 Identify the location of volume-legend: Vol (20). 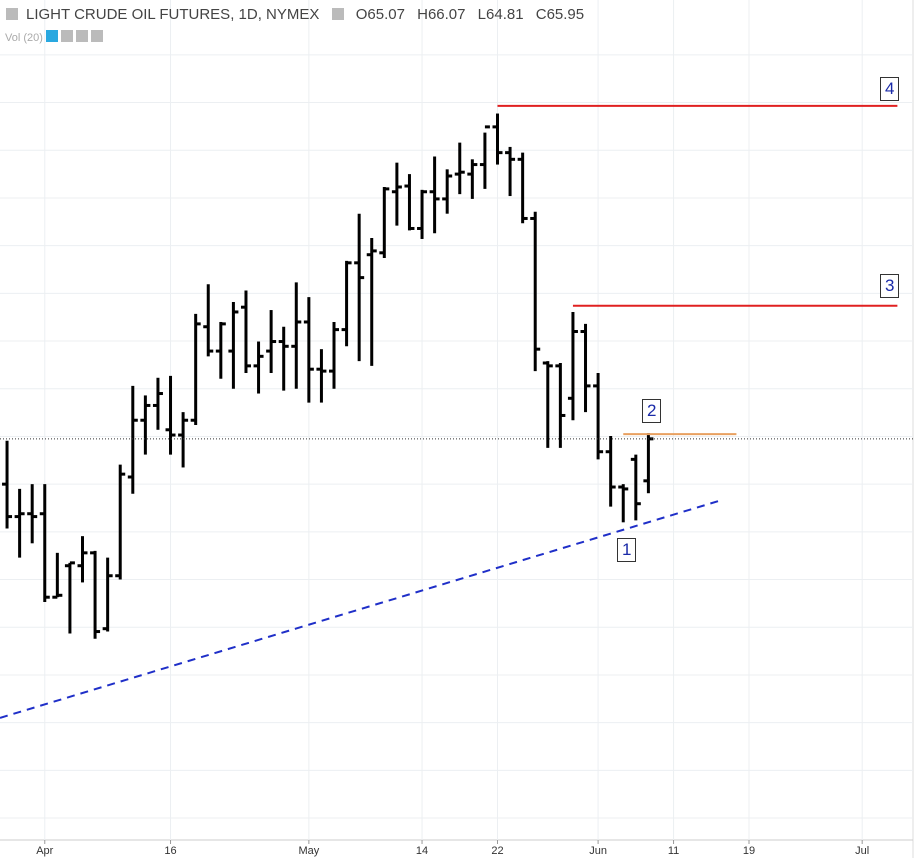
(55, 37).